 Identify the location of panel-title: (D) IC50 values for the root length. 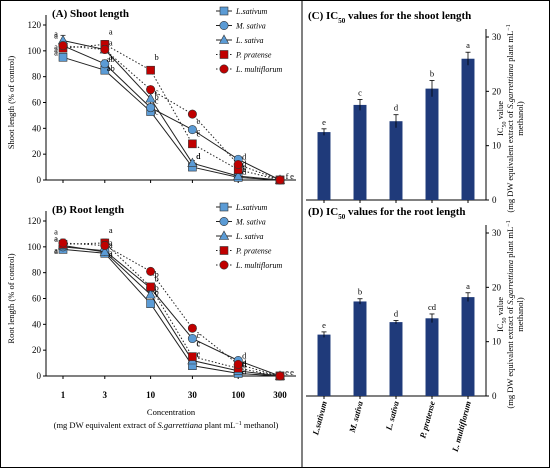
(387, 213).